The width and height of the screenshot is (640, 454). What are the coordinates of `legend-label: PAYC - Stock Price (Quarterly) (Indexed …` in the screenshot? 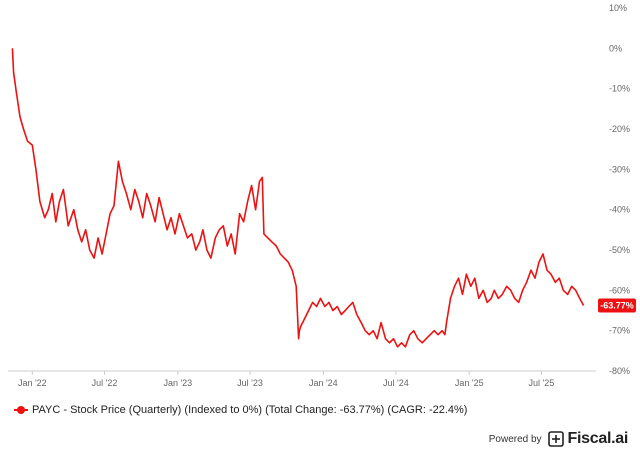 It's located at (250, 410).